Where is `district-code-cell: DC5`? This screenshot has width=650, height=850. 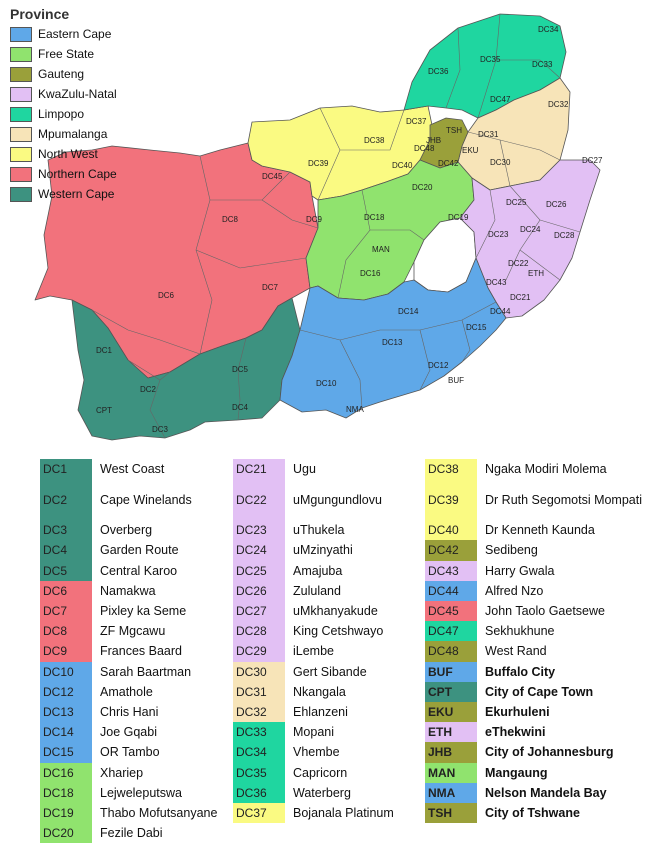
district-code-cell: DC5 is located at coordinates (66, 570).